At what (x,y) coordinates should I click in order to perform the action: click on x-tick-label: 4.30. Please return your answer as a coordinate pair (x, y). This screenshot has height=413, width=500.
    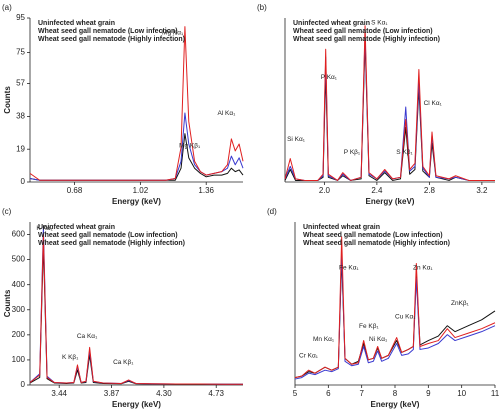
    Looking at the image, I should click on (164, 393).